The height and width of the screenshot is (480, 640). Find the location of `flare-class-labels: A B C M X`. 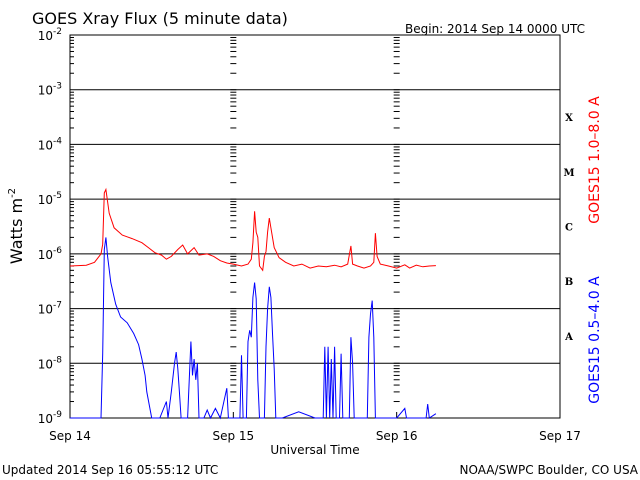

flare-class-labels: A B C M X is located at coordinates (568, 228).